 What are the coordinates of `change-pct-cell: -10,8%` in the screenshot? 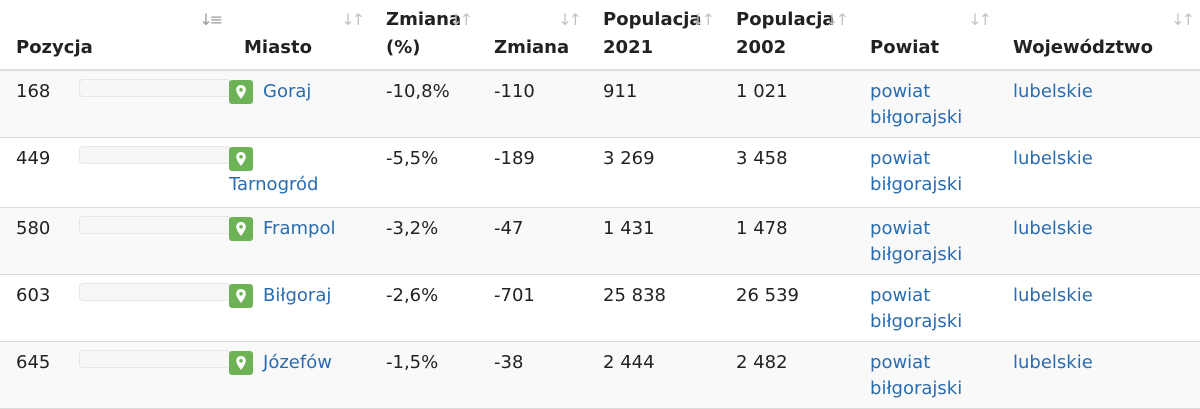 It's located at (424, 104).